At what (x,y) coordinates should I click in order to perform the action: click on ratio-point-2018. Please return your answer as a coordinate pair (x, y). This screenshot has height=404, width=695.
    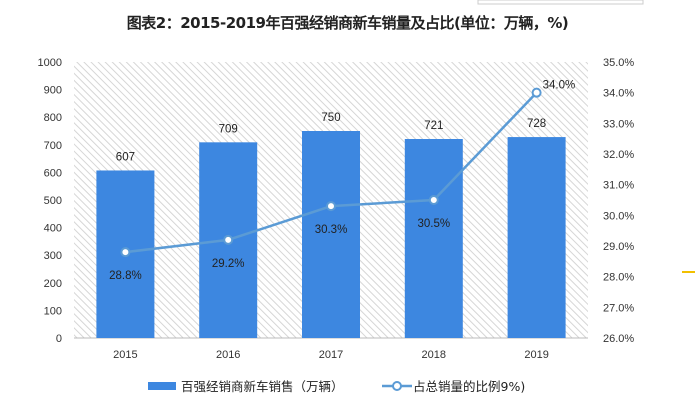
    Looking at the image, I should click on (433, 200).